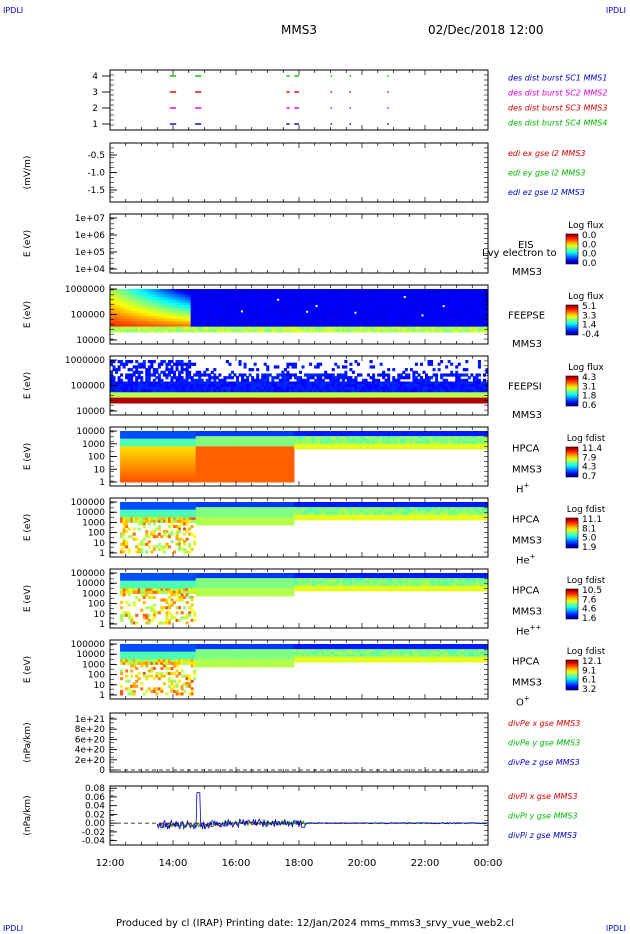  I want to click on eis-ylabel: E (eV), so click(28, 243).